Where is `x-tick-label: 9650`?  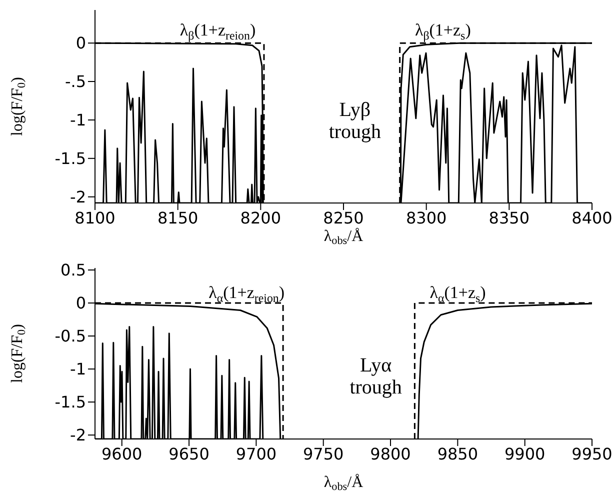
x-tick-label: 9650 is located at coordinates (189, 454).